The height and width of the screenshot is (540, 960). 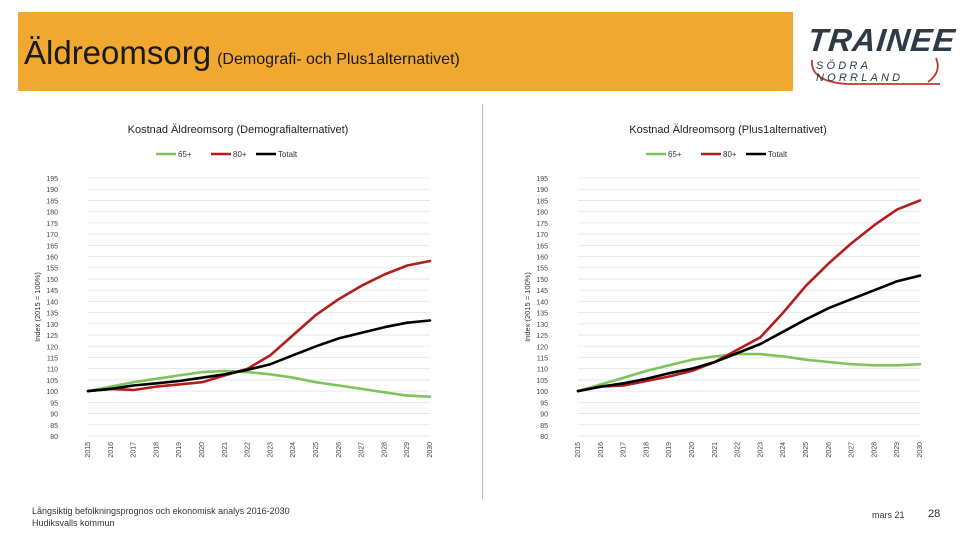 What do you see at coordinates (73, 523) in the screenshot?
I see `source-line-2: Hudiksvalls kommun` at bounding box center [73, 523].